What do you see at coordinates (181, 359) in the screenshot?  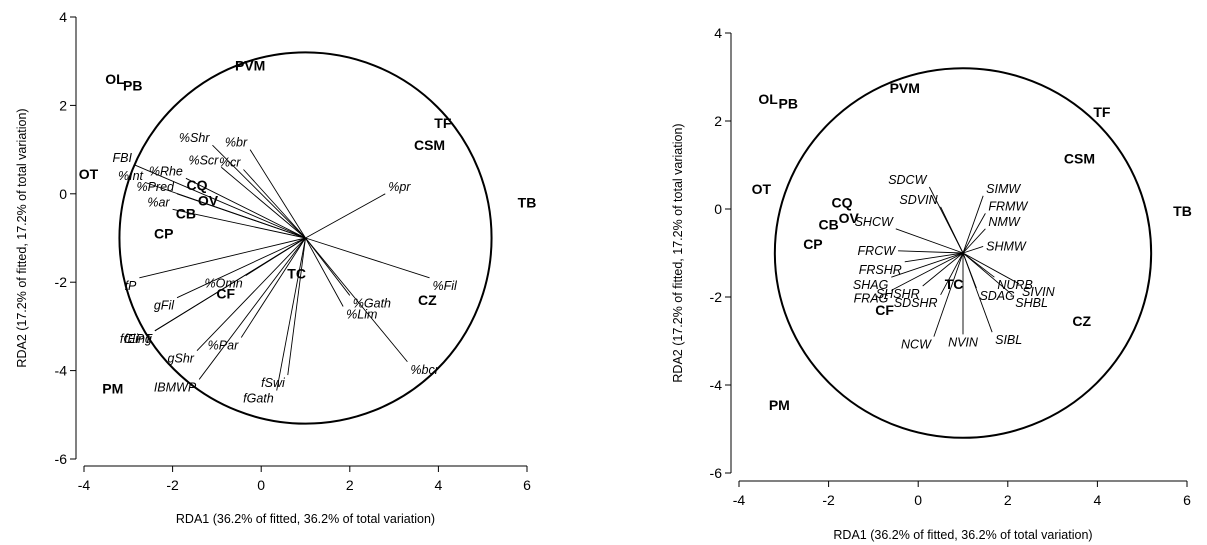 I see `vector-label: gShr` at bounding box center [181, 359].